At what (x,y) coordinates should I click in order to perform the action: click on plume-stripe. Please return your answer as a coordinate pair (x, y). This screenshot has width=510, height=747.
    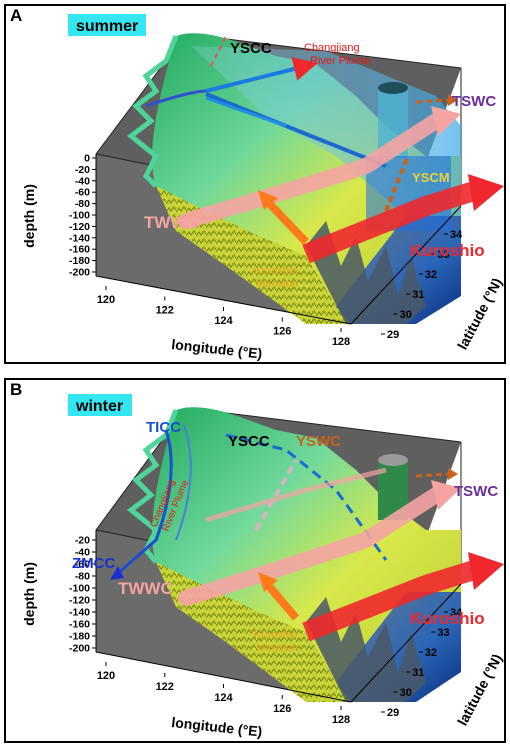
    Looking at the image, I should click on (296, 495).